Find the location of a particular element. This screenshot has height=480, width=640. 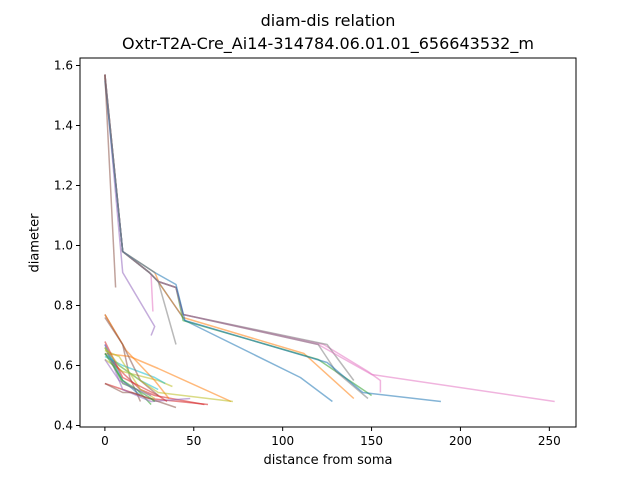

x-tick-label: 100 is located at coordinates (282, 441).